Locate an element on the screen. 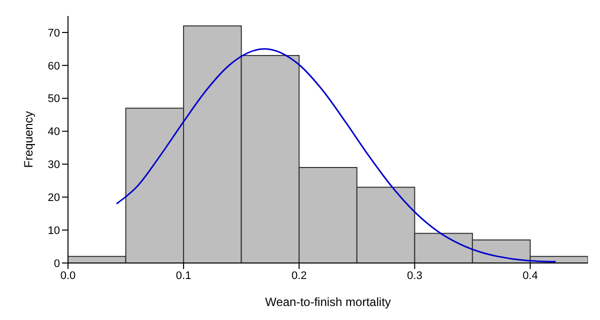  y-tick-label: 0 is located at coordinates (57, 264).